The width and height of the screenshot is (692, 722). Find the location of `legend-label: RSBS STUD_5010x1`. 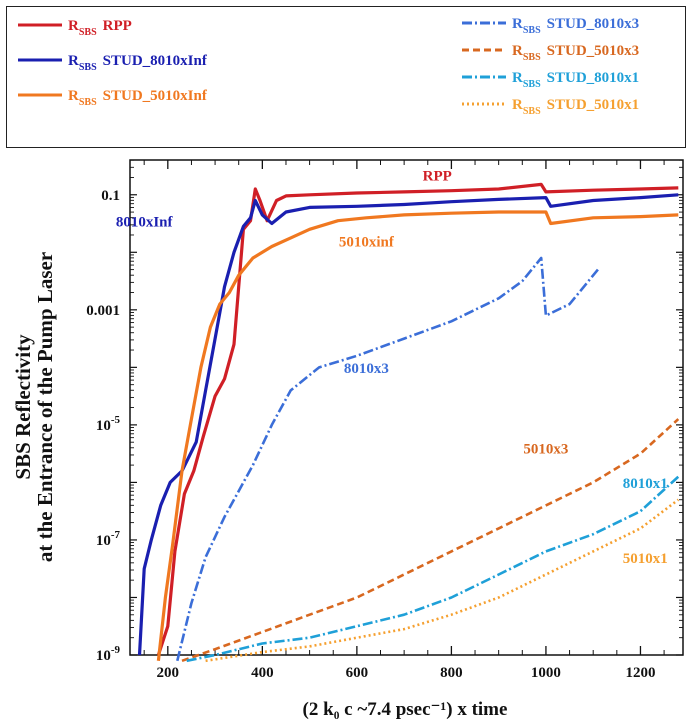

legend-label: RSBS STUD_5010x1 is located at coordinates (575, 107).